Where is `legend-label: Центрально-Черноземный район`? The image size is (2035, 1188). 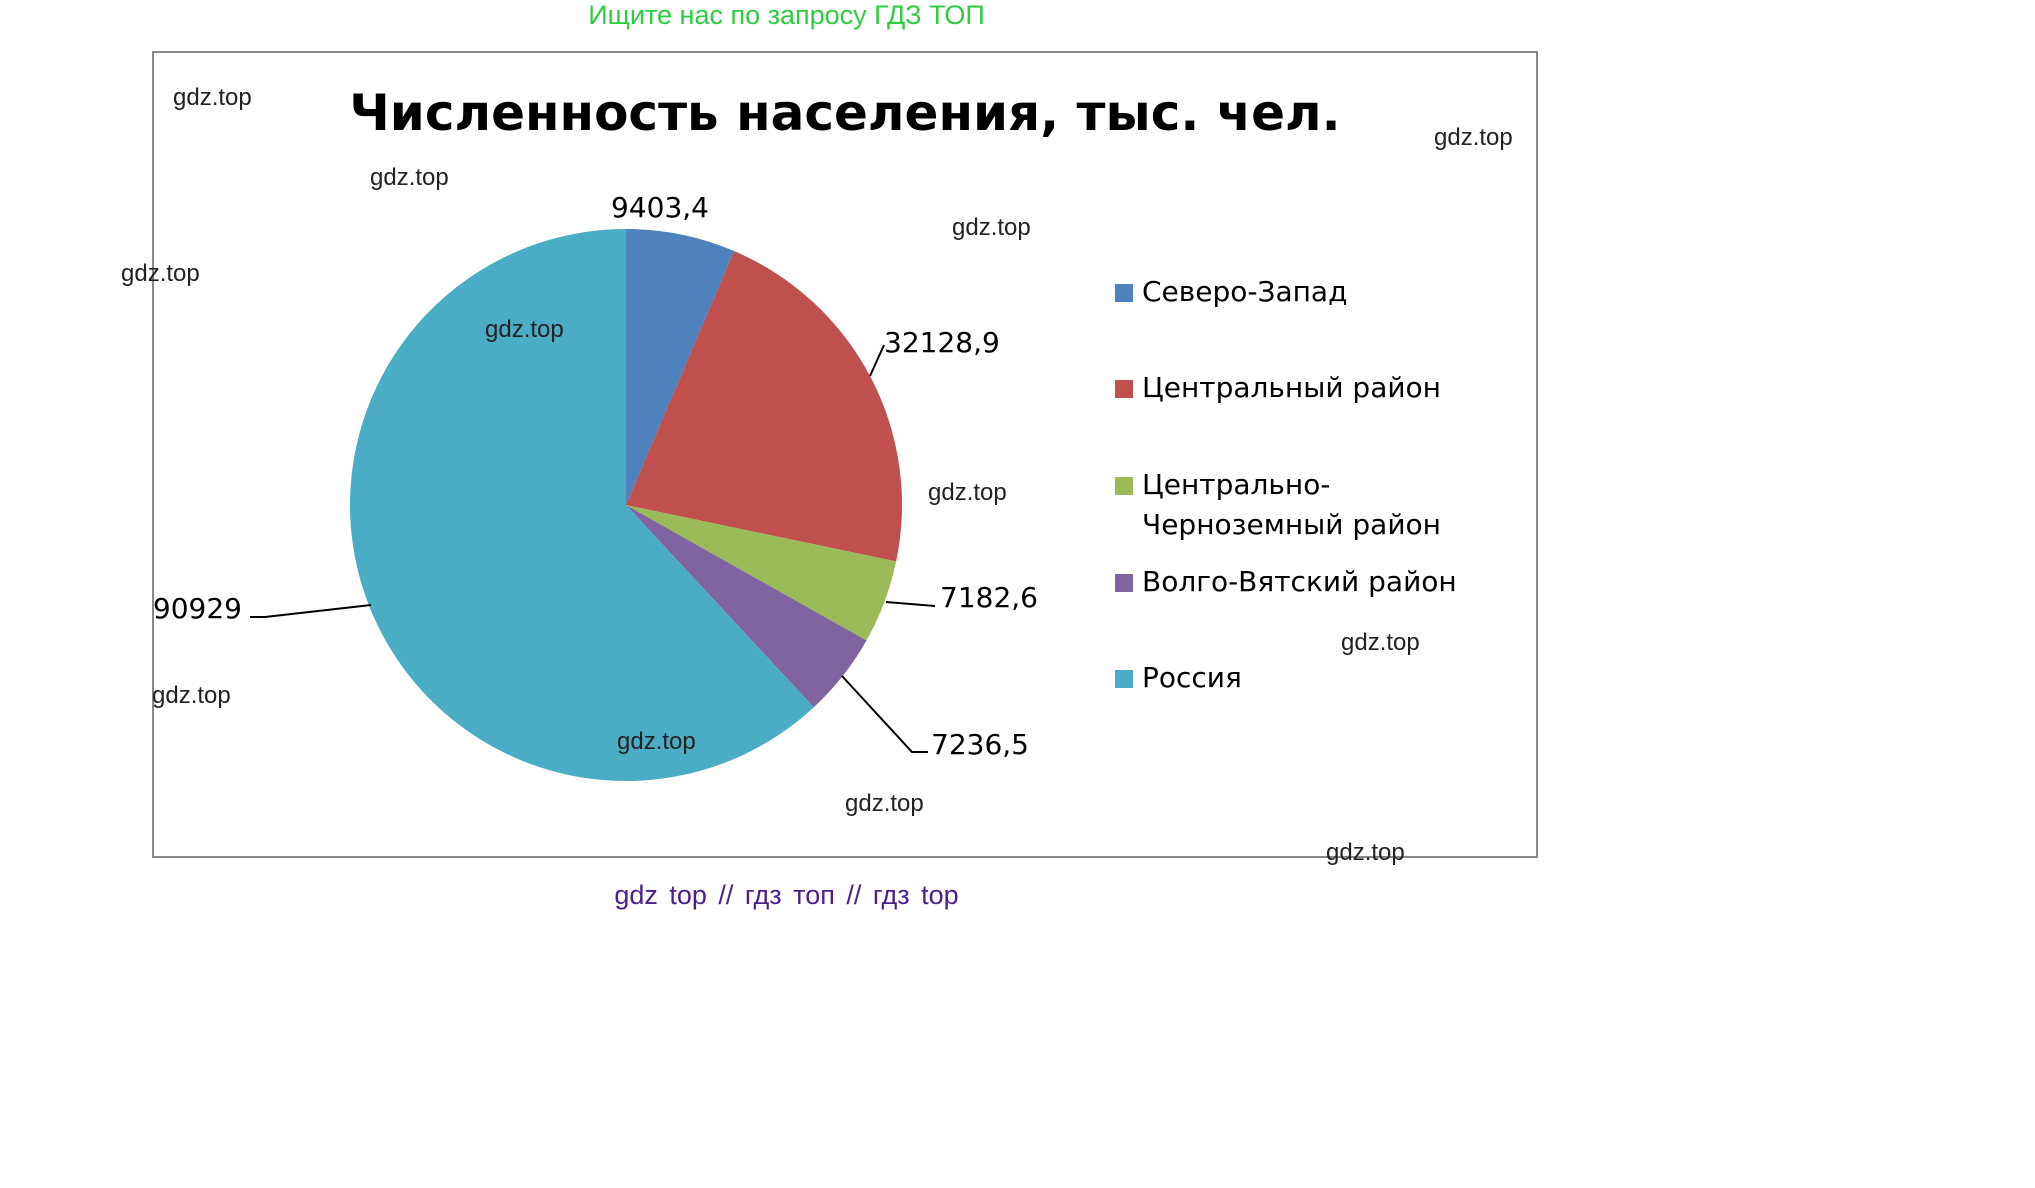 legend-label: Центрально-Черноземный район is located at coordinates (1291, 504).